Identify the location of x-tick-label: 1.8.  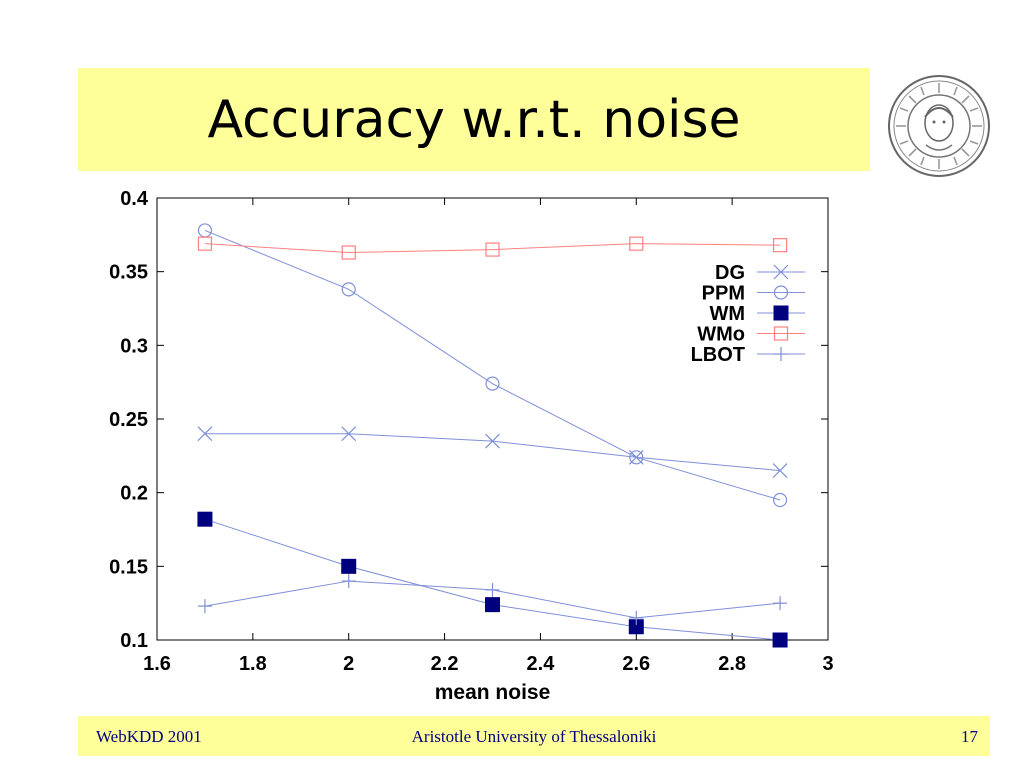
(253, 664).